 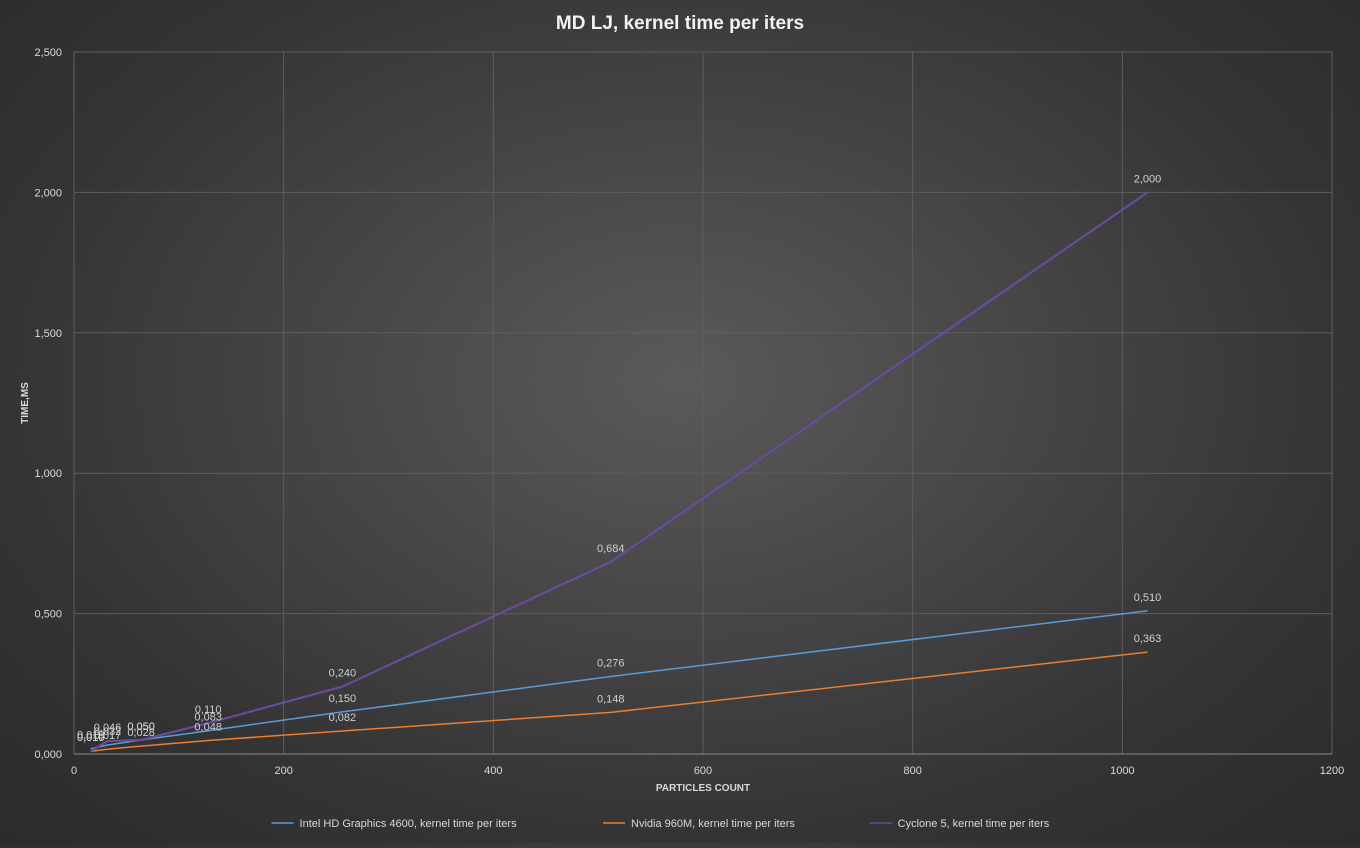 I want to click on x-tick-label: 0, so click(x=74, y=771).